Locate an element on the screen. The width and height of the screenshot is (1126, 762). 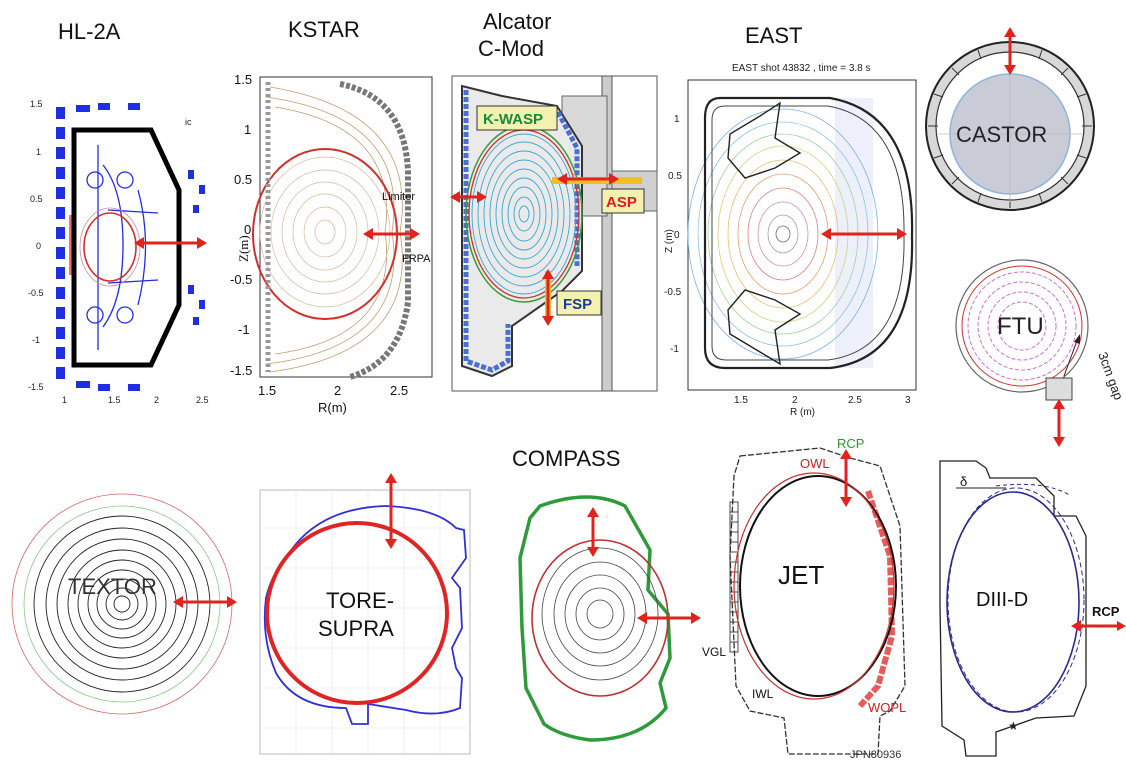
kstar-frpa-label: FRPA is located at coordinates (416, 259).